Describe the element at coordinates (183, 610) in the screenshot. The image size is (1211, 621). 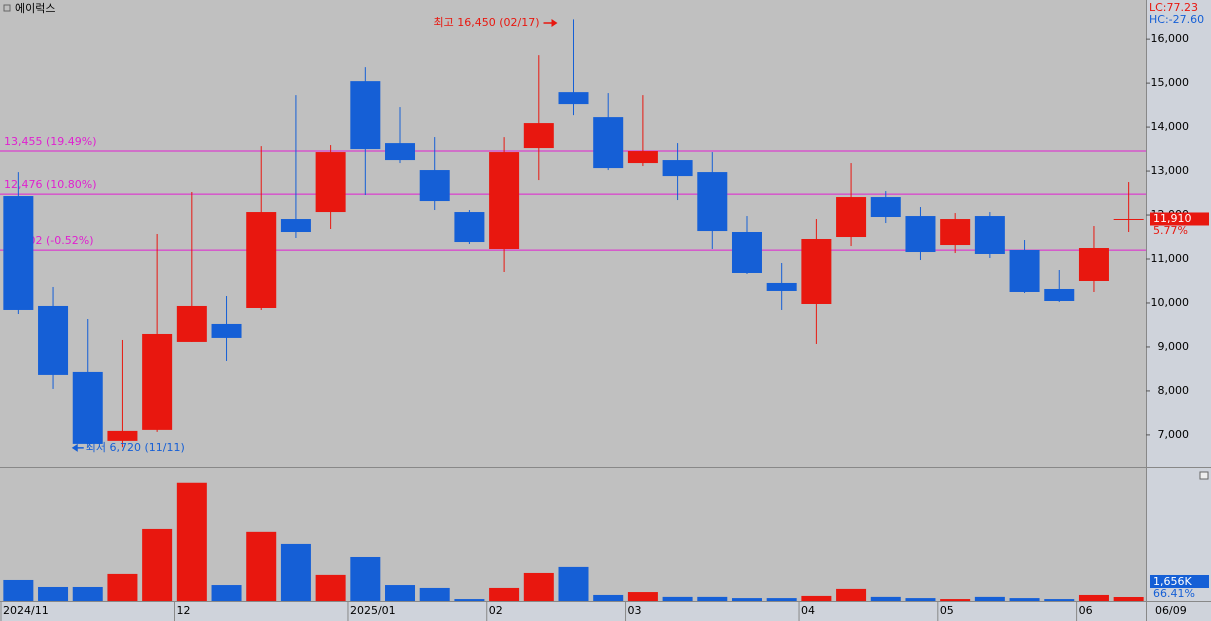
I see `x-tick-label: 12` at that location.